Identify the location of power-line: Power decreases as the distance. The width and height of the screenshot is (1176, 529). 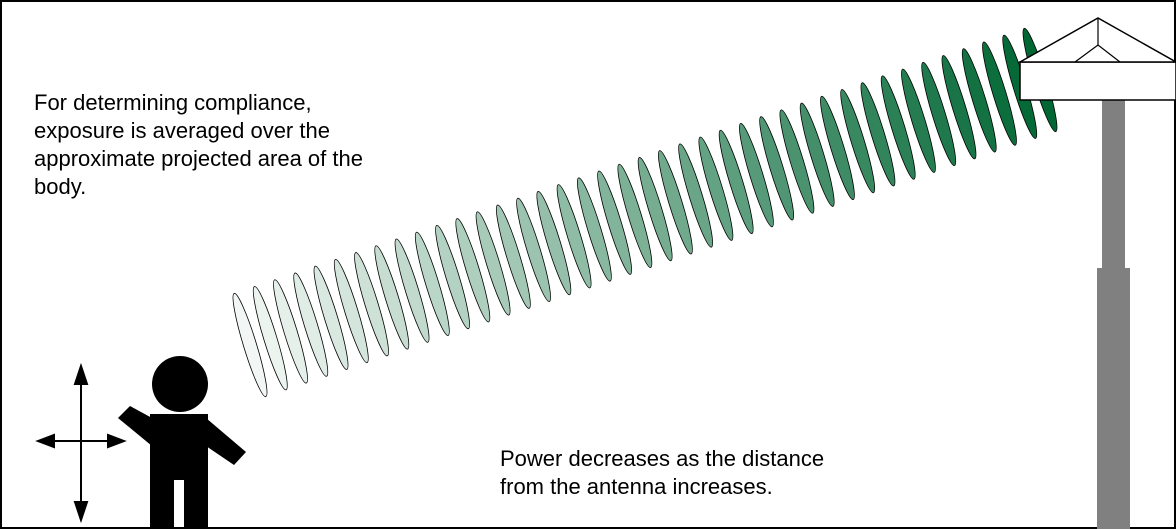
(662, 458).